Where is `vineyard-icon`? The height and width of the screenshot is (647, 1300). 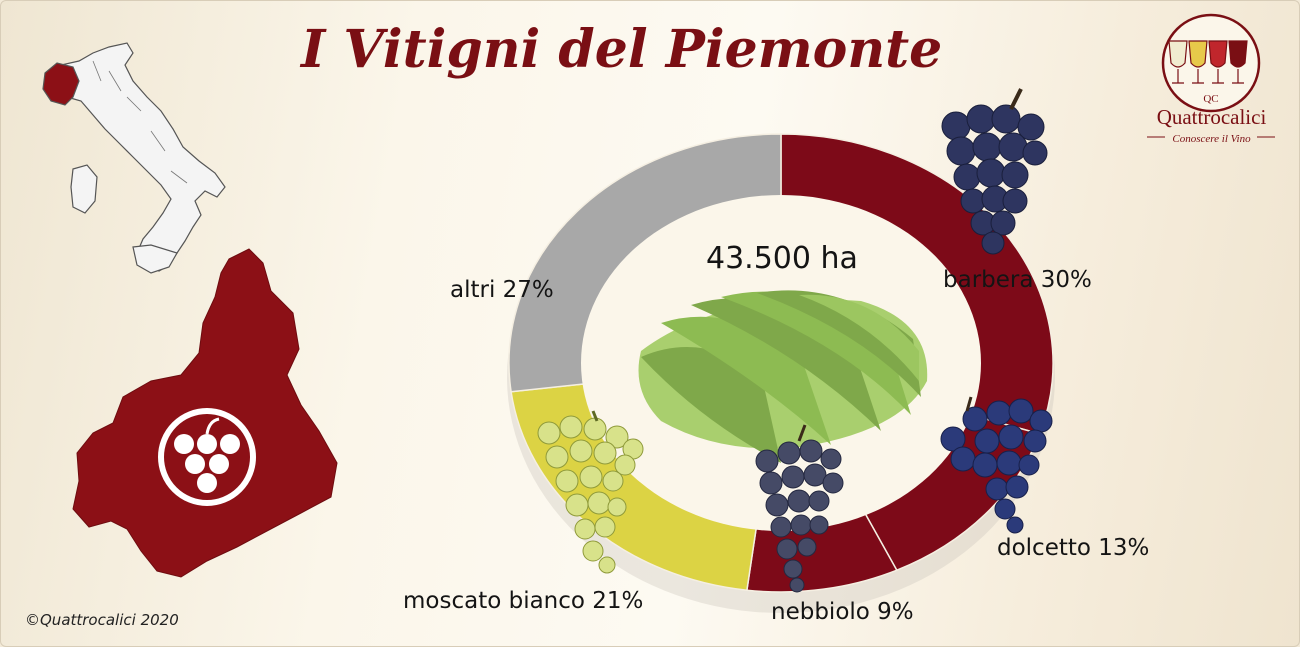 vineyard-icon is located at coordinates (783, 376).